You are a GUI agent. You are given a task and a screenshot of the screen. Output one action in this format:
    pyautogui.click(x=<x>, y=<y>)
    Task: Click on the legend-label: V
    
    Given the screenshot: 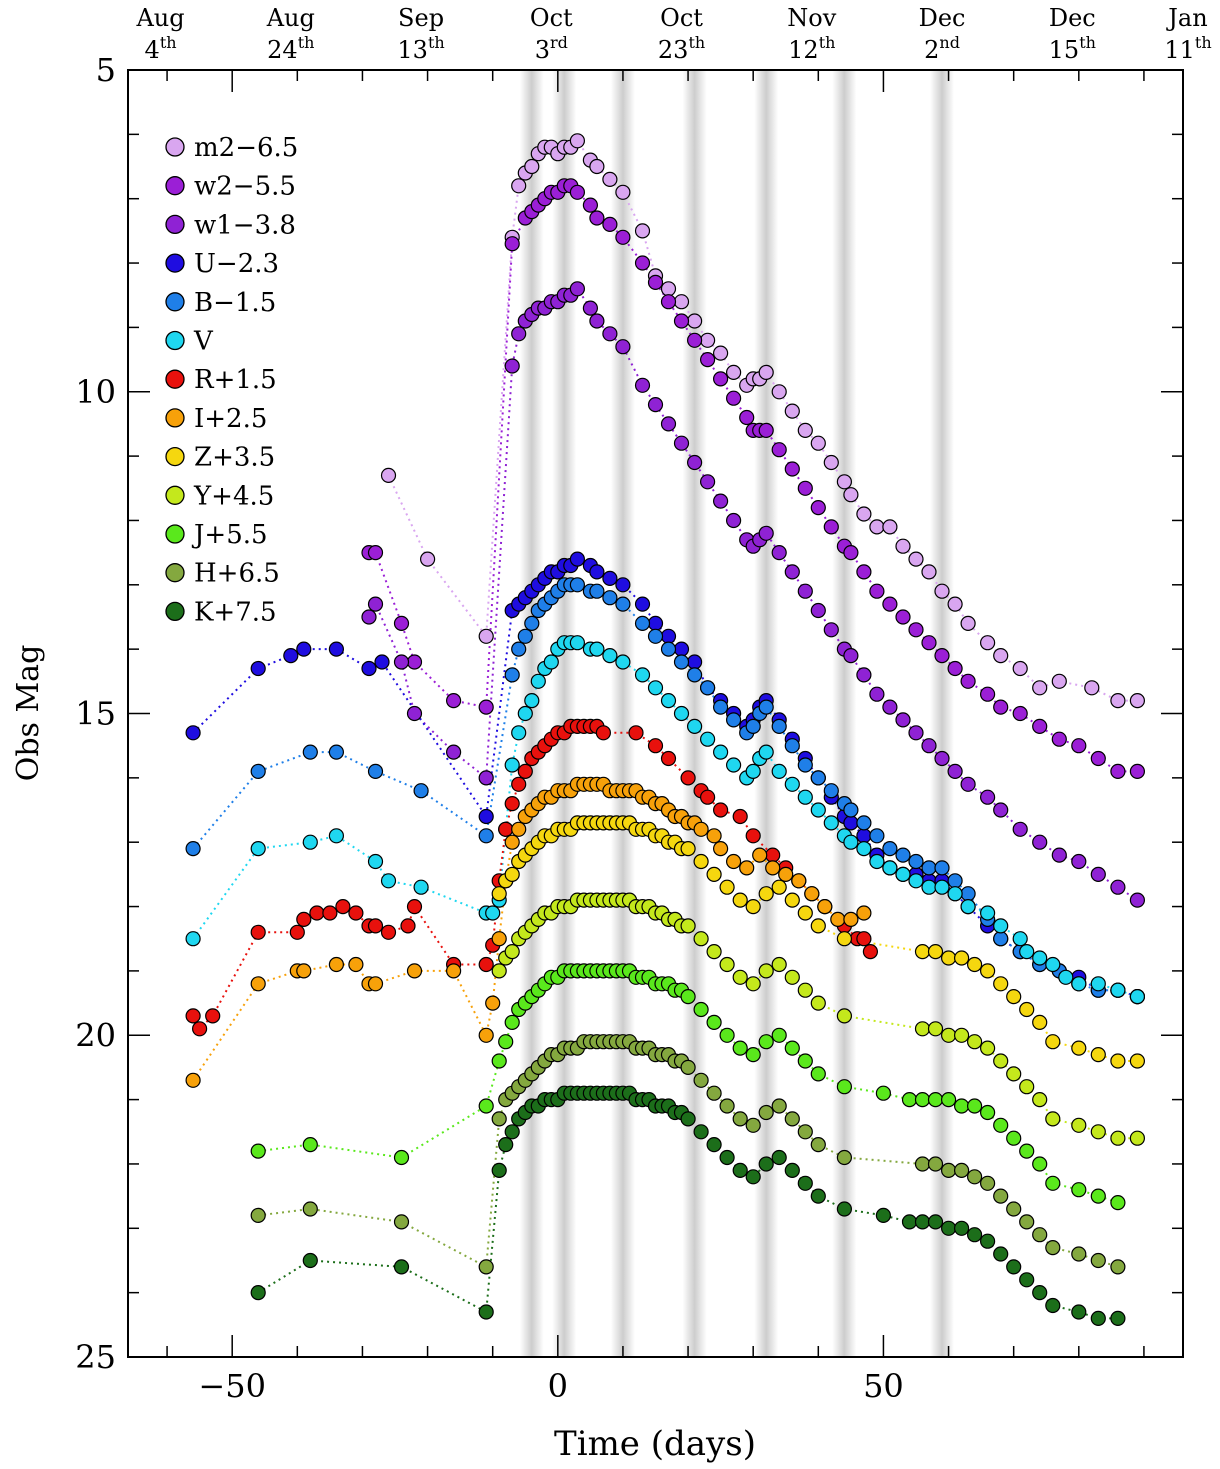 What is the action you would take?
    pyautogui.click(x=203, y=342)
    